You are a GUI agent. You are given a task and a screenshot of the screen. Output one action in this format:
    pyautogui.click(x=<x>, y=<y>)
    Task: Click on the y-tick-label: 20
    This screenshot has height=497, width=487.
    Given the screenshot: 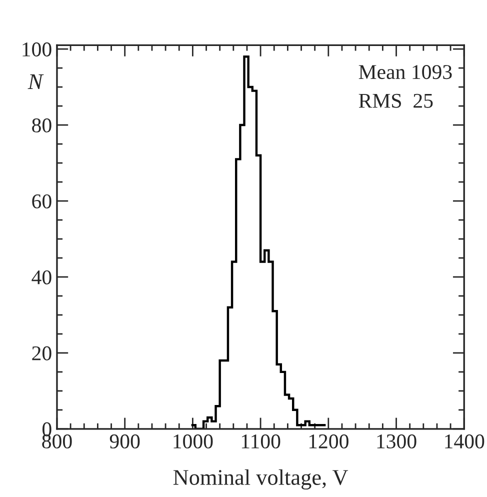 What is the action you would take?
    pyautogui.click(x=42, y=353)
    